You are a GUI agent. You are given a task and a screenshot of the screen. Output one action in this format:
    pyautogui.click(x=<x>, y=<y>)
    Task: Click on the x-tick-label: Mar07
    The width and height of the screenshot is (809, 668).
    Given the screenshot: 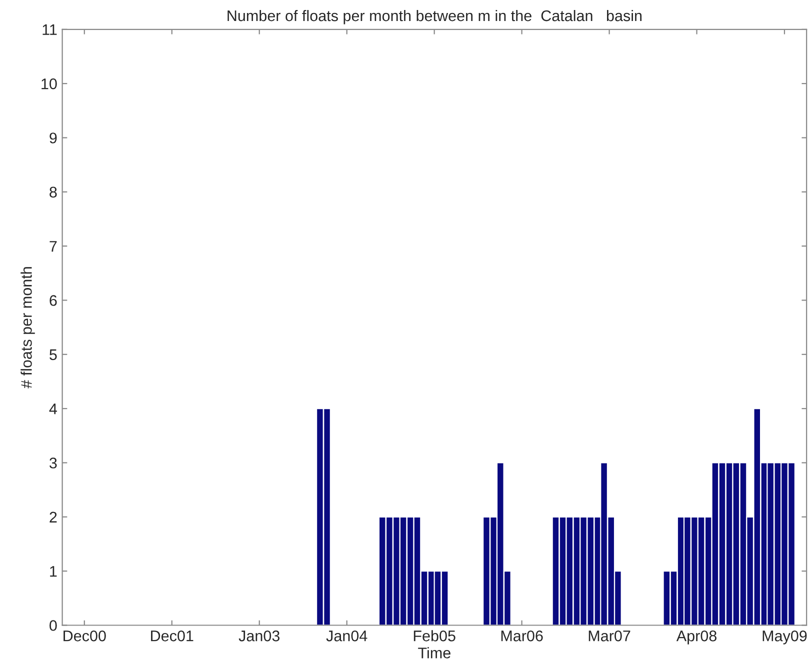 What is the action you would take?
    pyautogui.click(x=609, y=636)
    